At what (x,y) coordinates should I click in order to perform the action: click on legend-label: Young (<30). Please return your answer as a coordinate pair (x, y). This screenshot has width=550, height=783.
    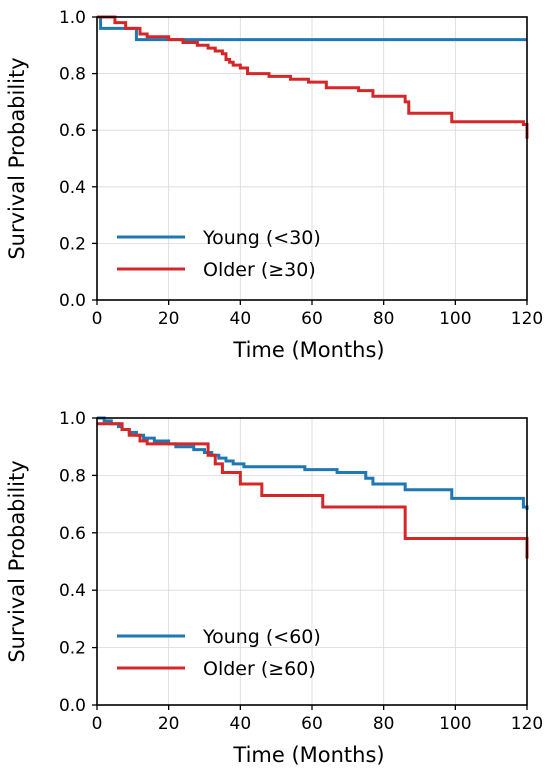
    Looking at the image, I should click on (261, 238).